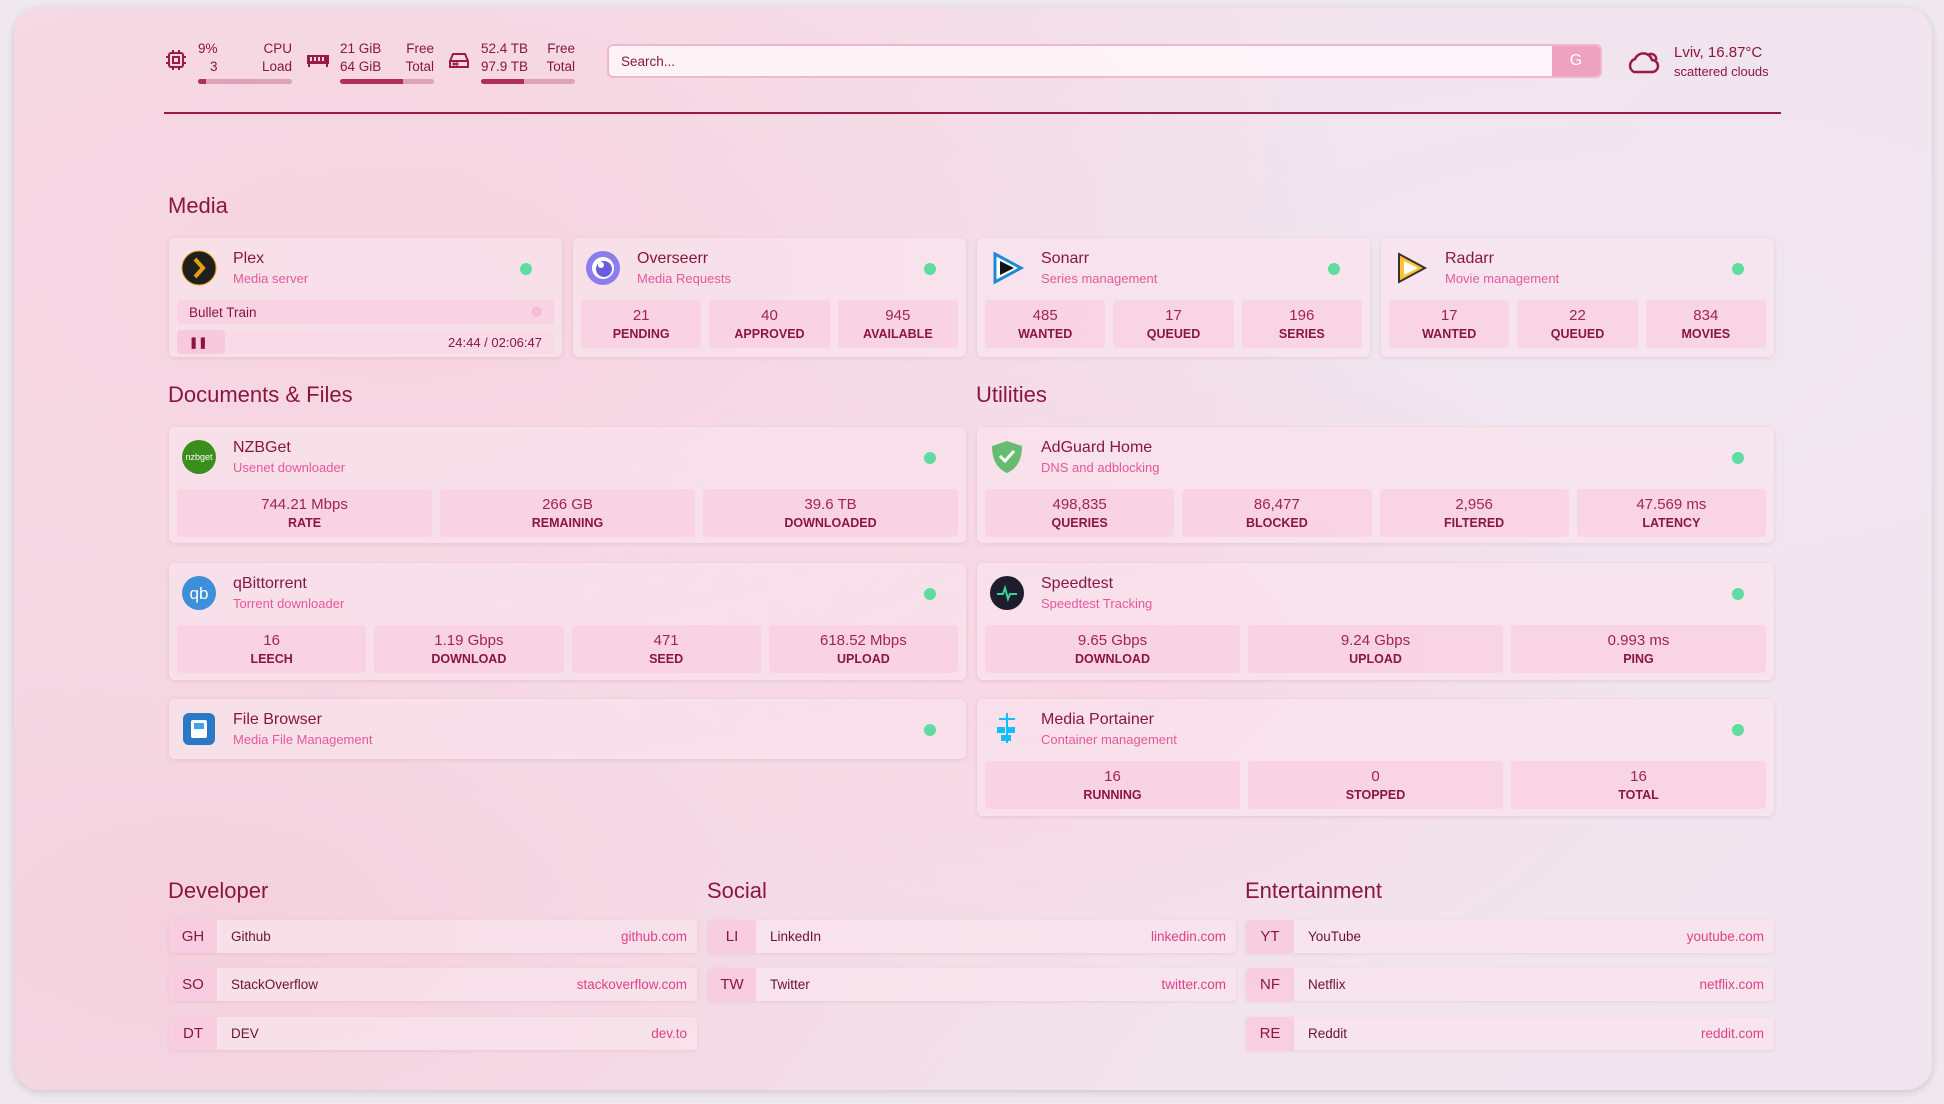  I want to click on portainer-icon, so click(1006, 728).